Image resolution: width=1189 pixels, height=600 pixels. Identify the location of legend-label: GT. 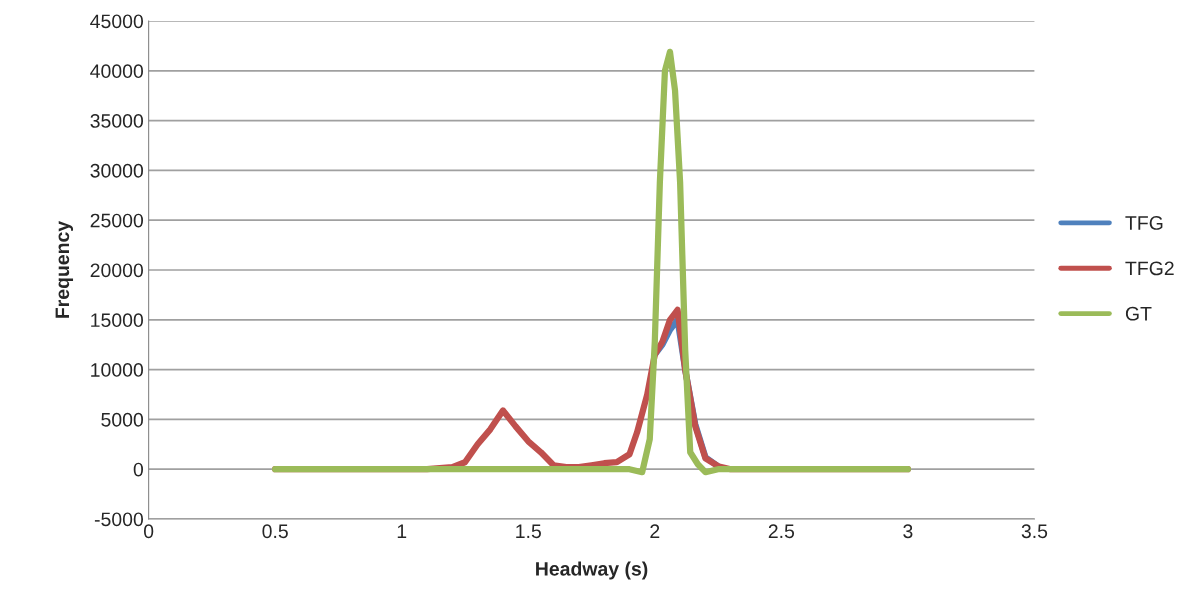
(1138, 313).